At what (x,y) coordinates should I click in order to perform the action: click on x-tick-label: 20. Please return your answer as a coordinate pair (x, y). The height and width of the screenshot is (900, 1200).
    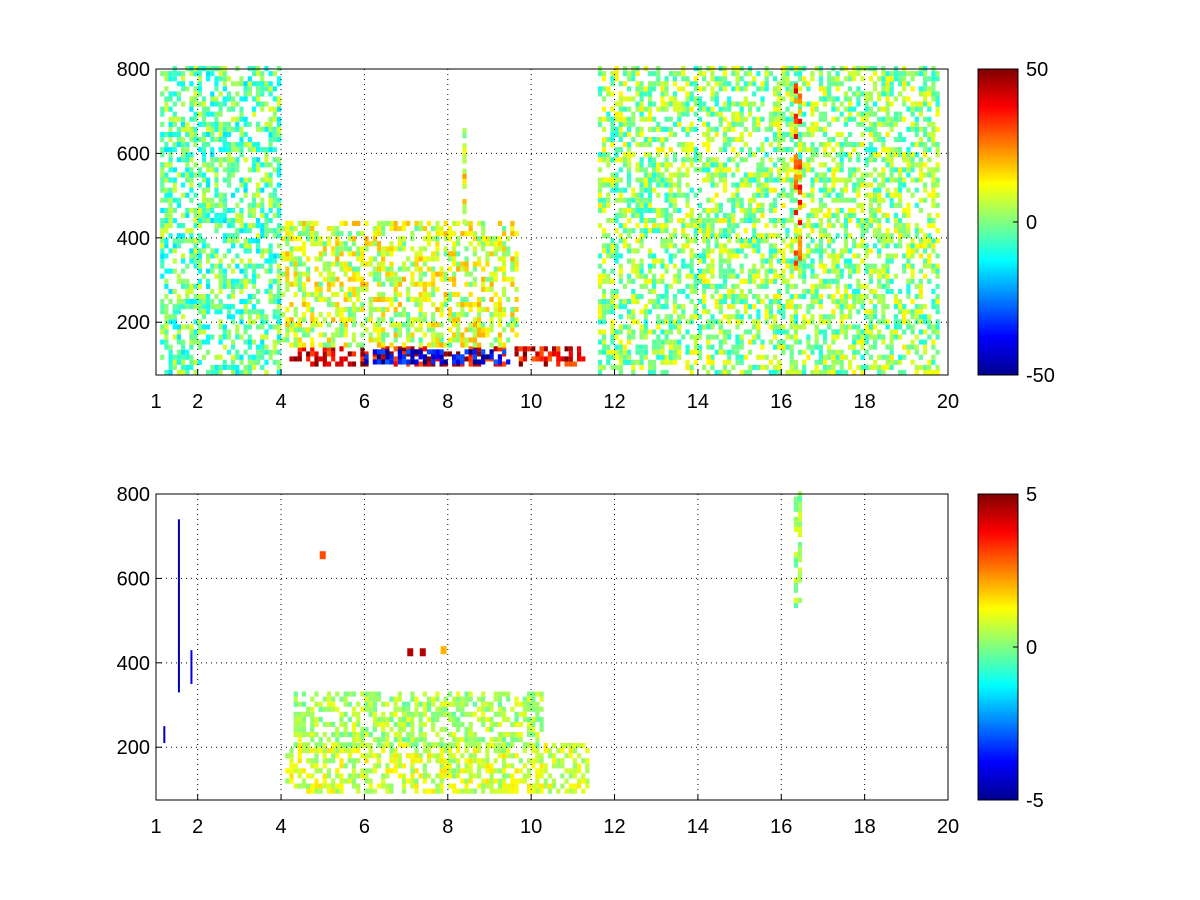
    Looking at the image, I should click on (948, 402).